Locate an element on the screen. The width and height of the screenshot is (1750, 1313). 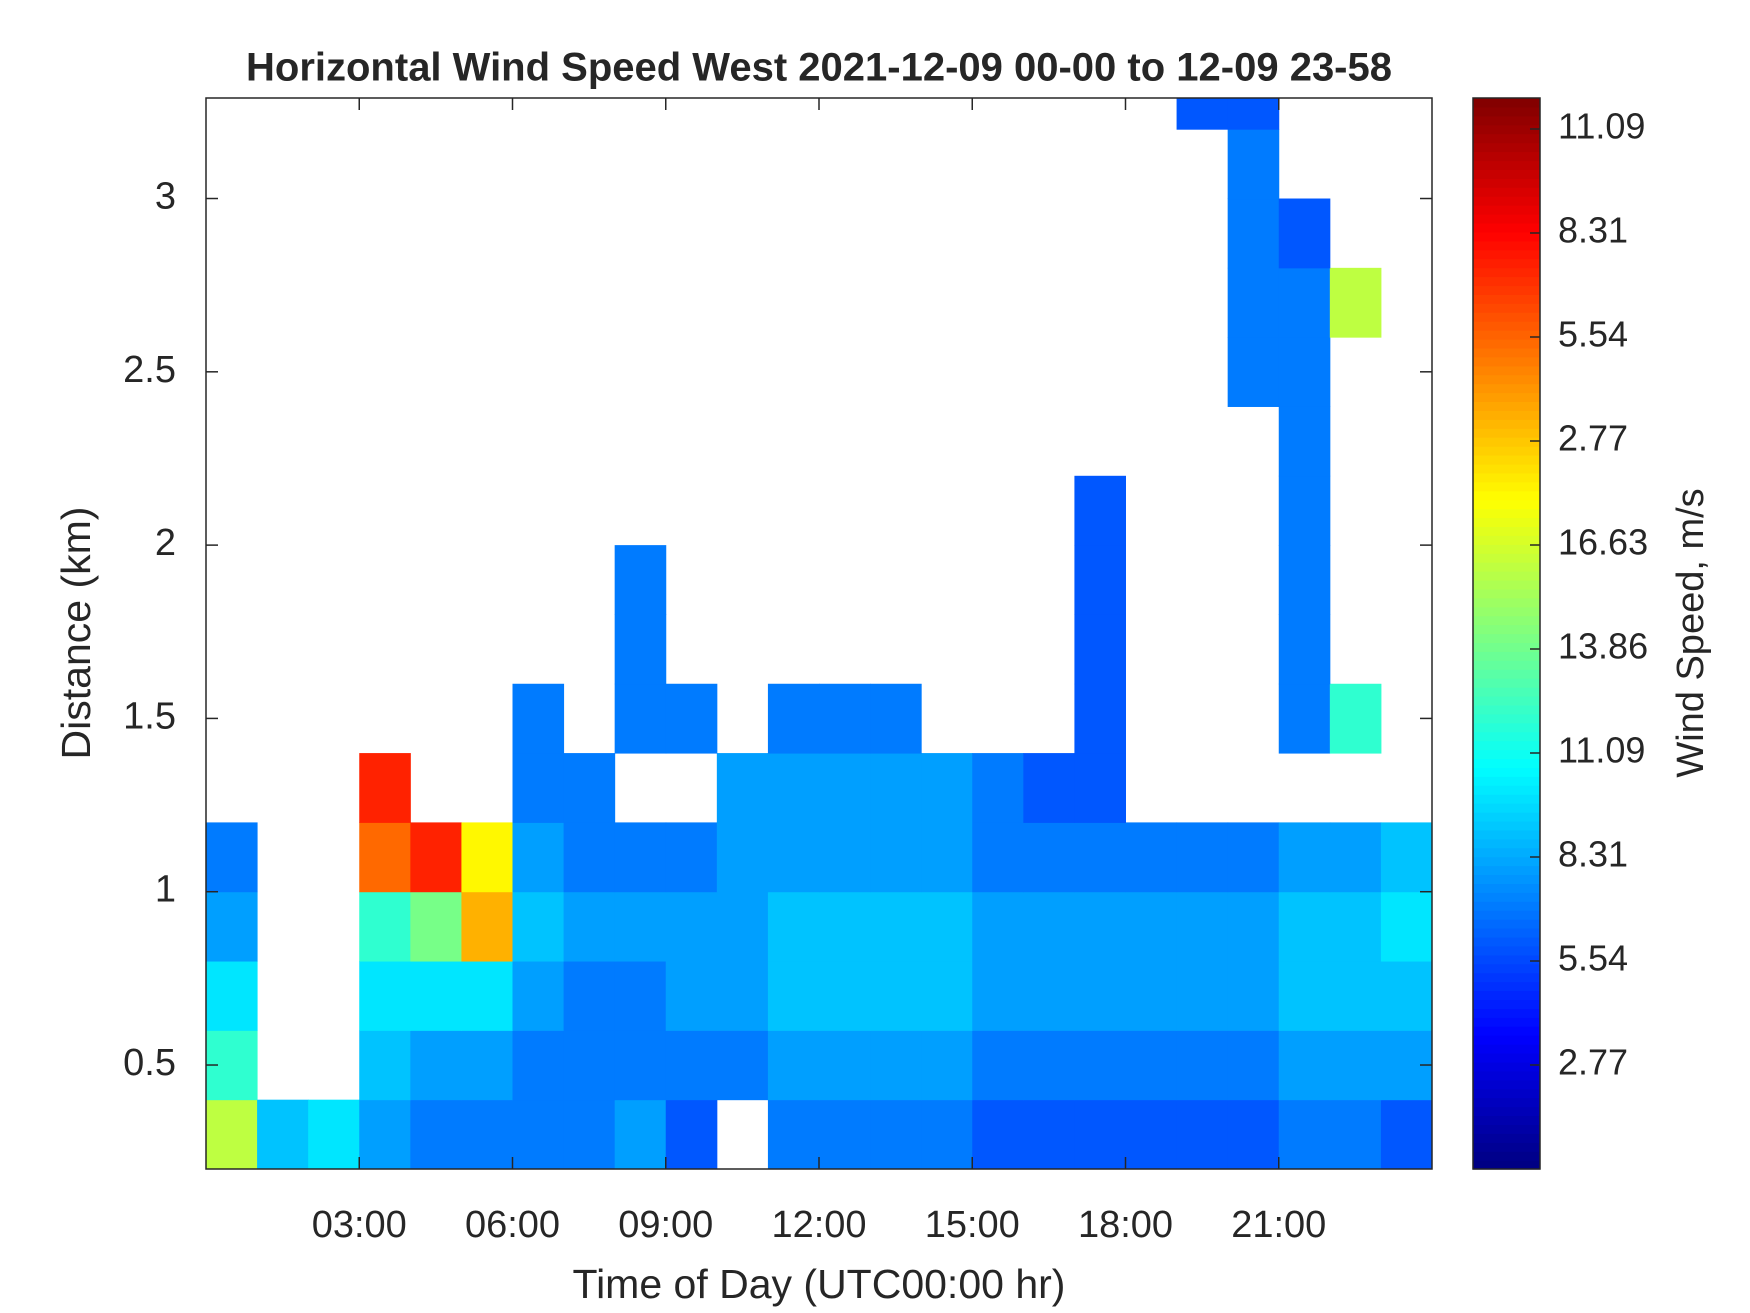
y-tick-label: 0.5 is located at coordinates (149, 1063).